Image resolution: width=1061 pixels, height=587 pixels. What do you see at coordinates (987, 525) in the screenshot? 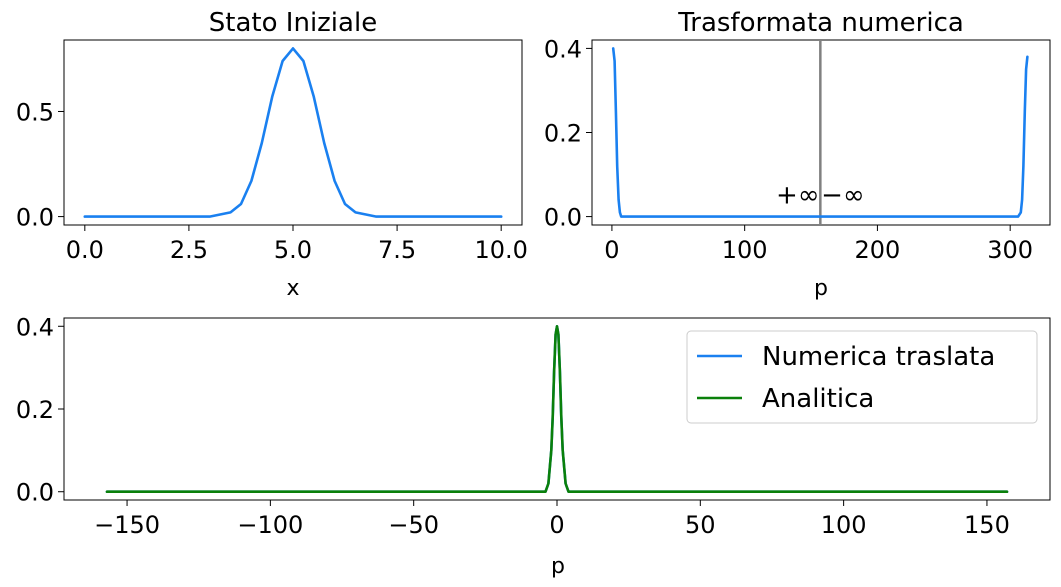
I see `x-tick-label: 150` at bounding box center [987, 525].